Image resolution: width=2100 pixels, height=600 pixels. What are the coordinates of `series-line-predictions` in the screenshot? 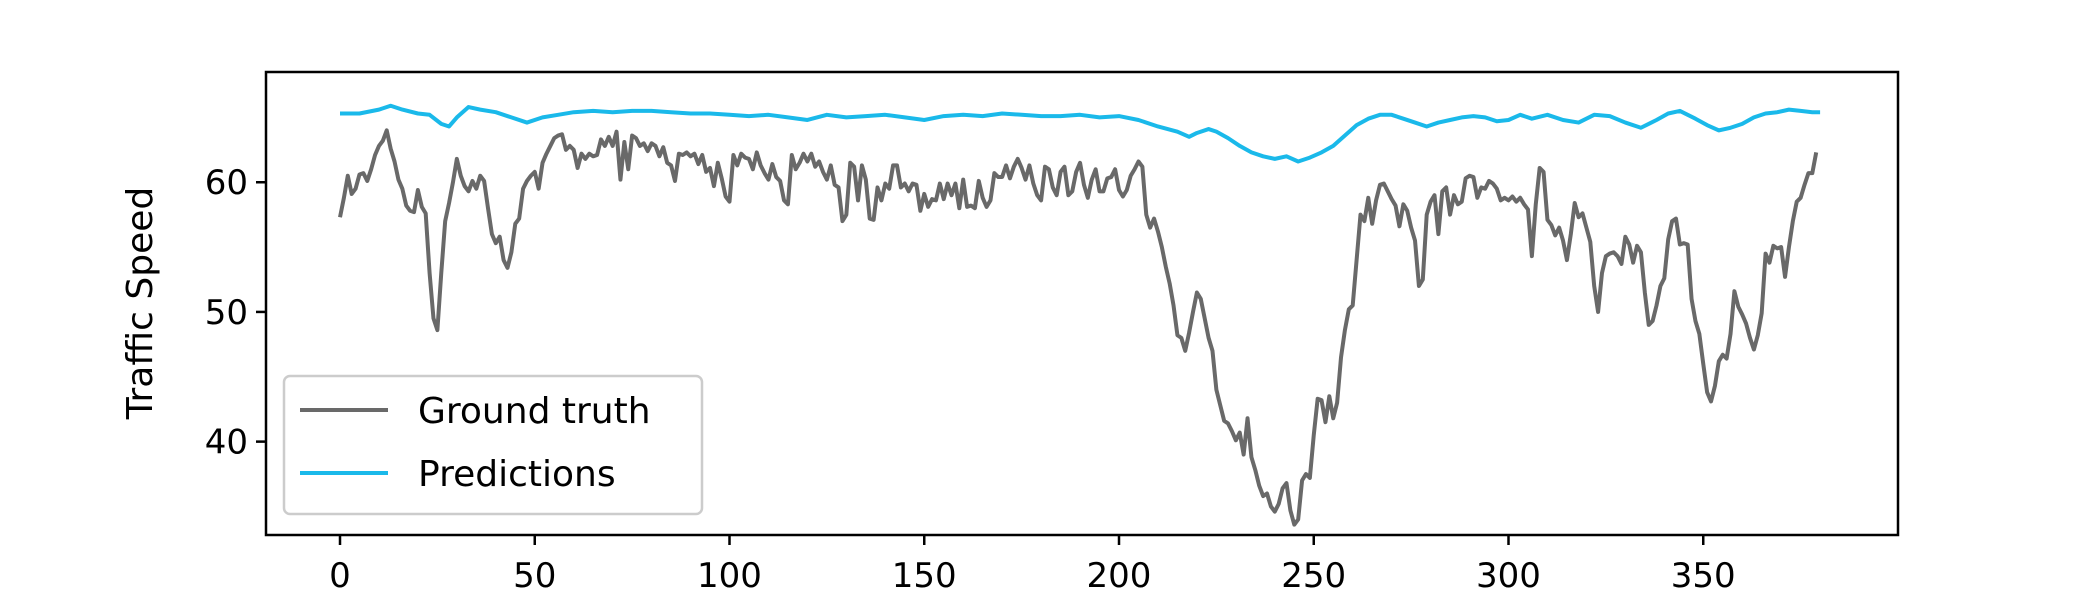 It's located at (1080, 133).